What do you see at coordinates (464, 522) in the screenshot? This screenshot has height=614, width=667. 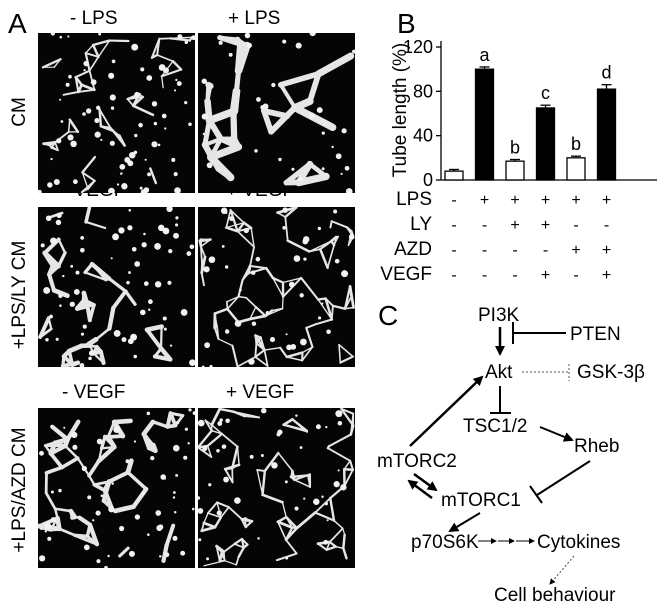 I see `arrow-mtorc1-p70s6k` at bounding box center [464, 522].